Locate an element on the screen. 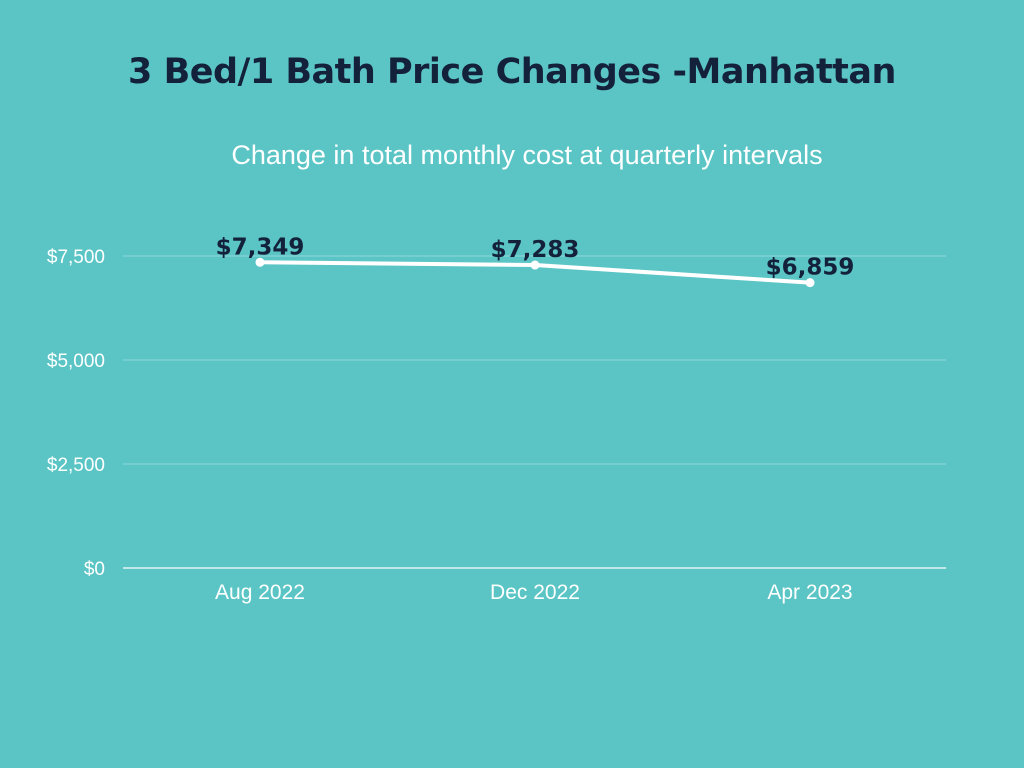  y-axis-ticks: $0 $2,500 $5,000 $7,500 is located at coordinates (76, 413).